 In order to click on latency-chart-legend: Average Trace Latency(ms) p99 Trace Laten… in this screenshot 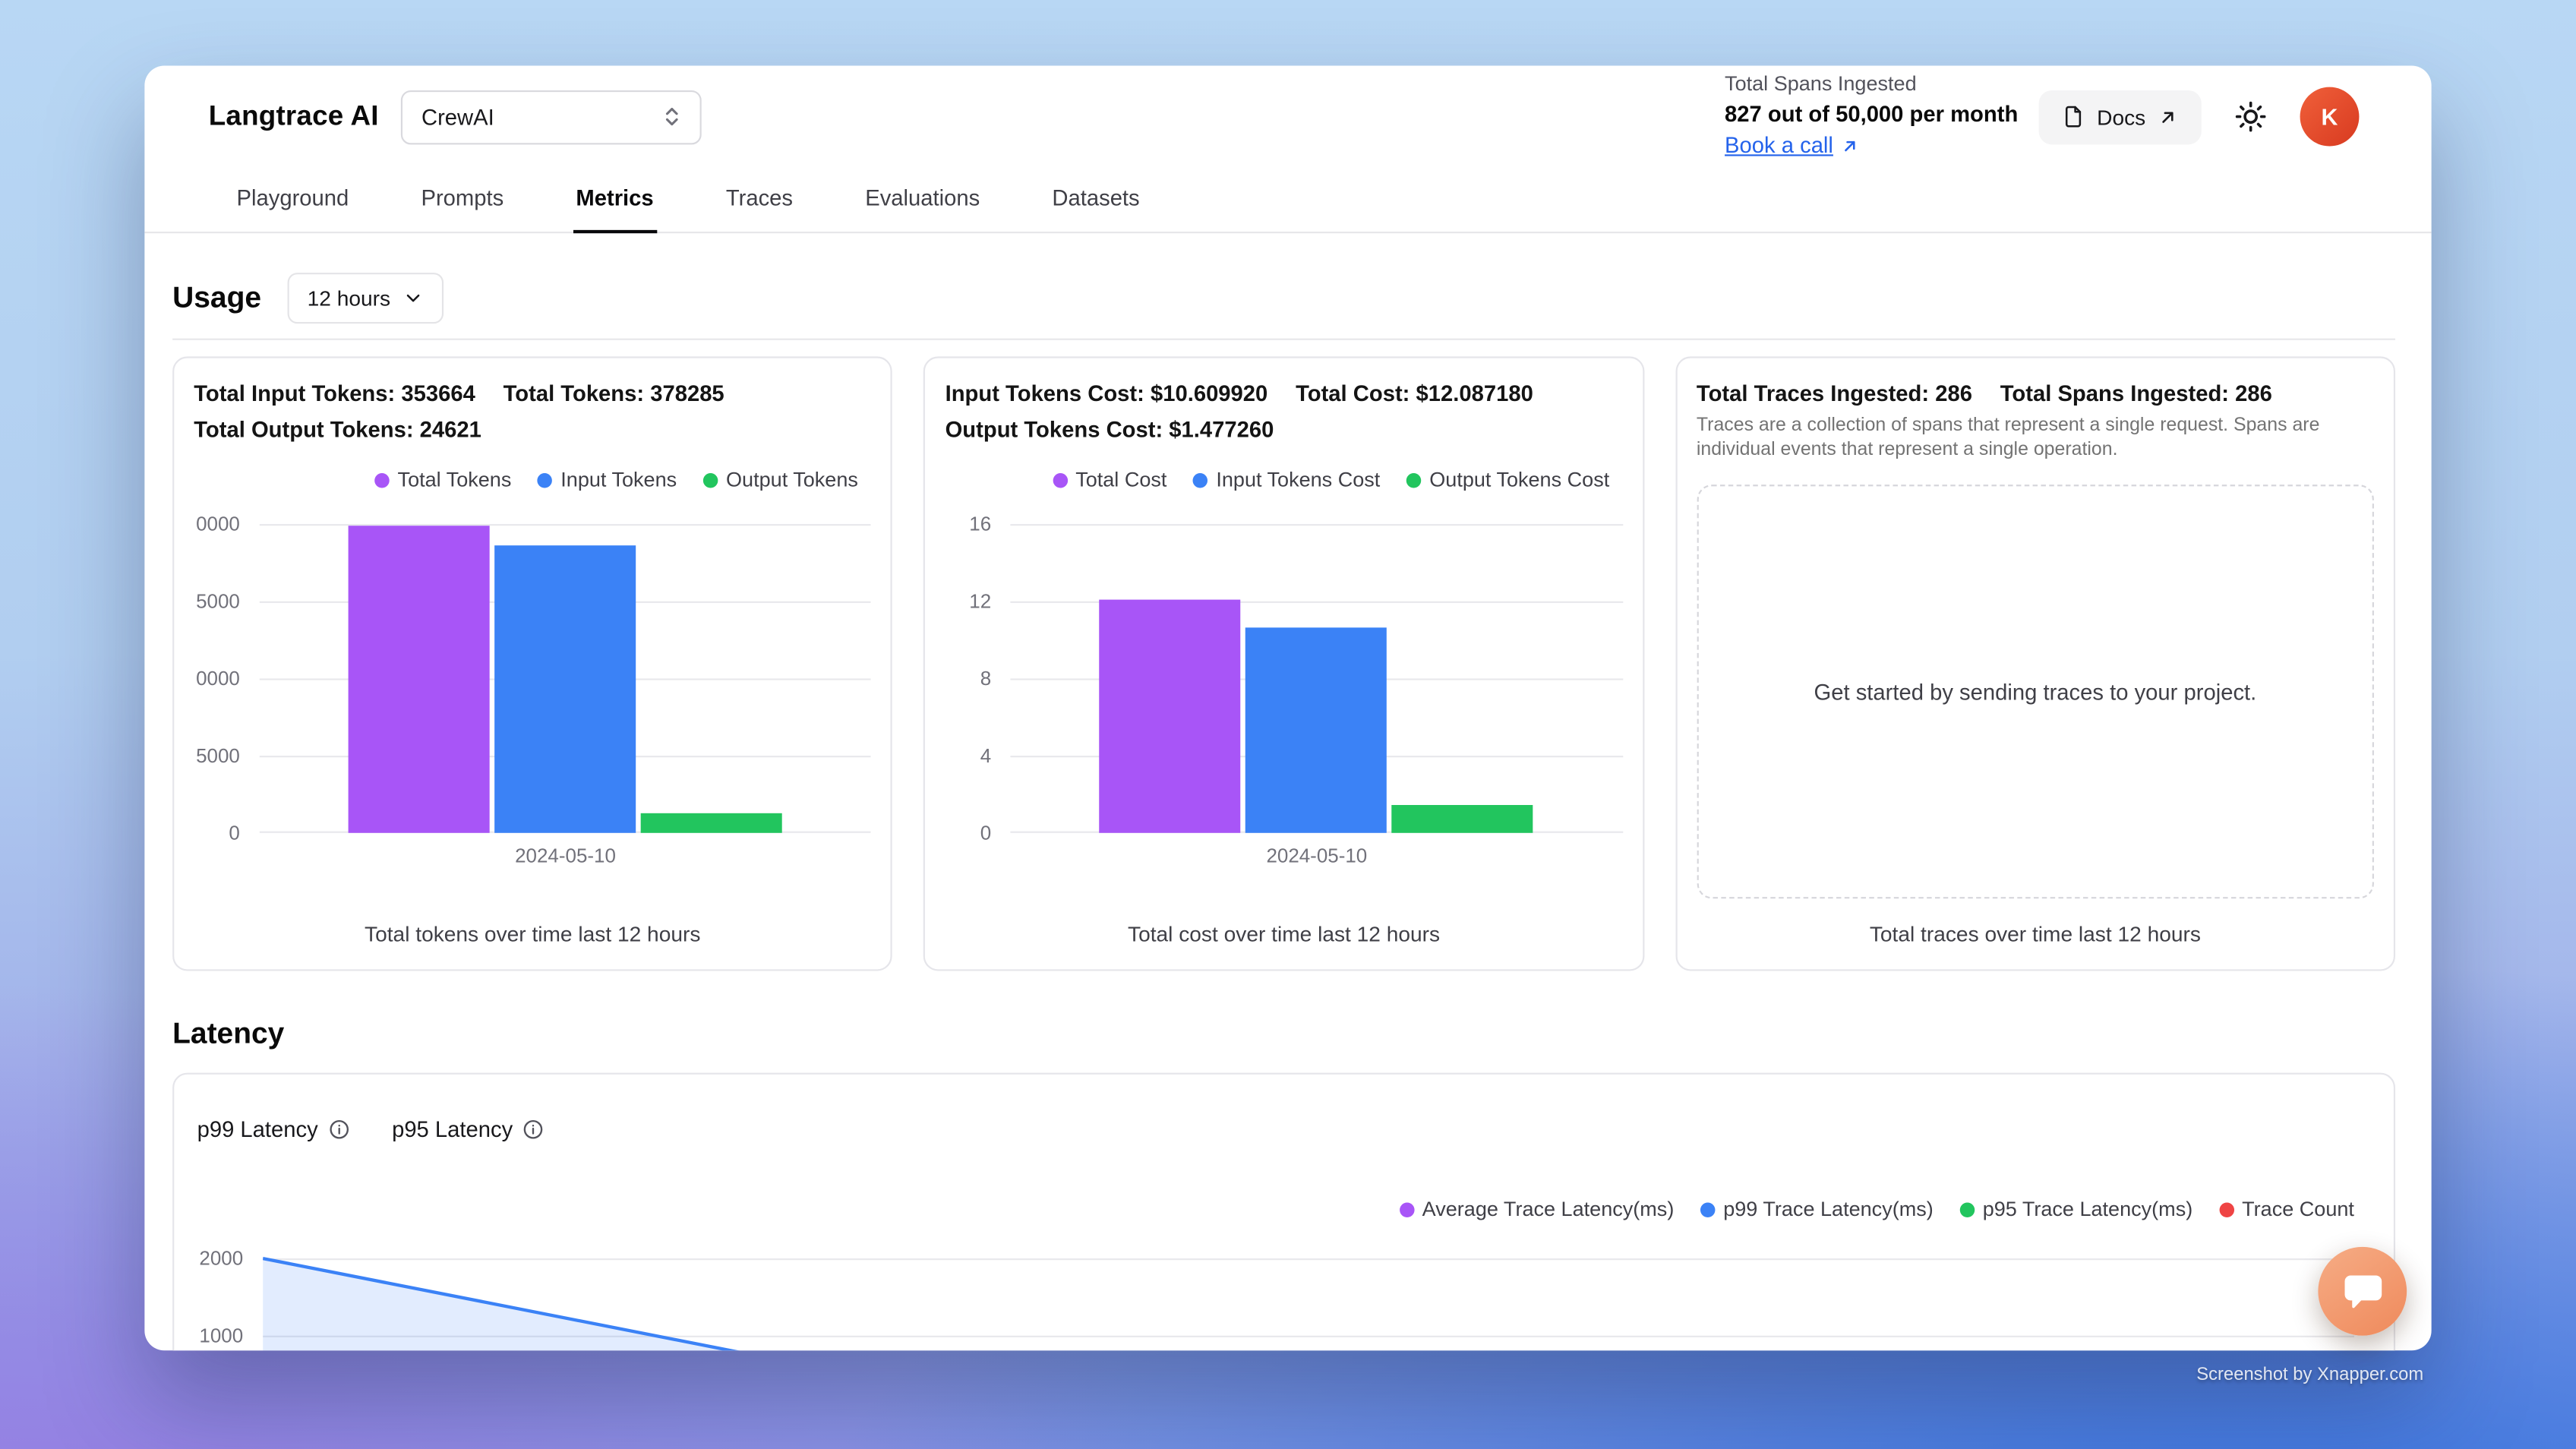, I will do `click(1275, 1209)`.